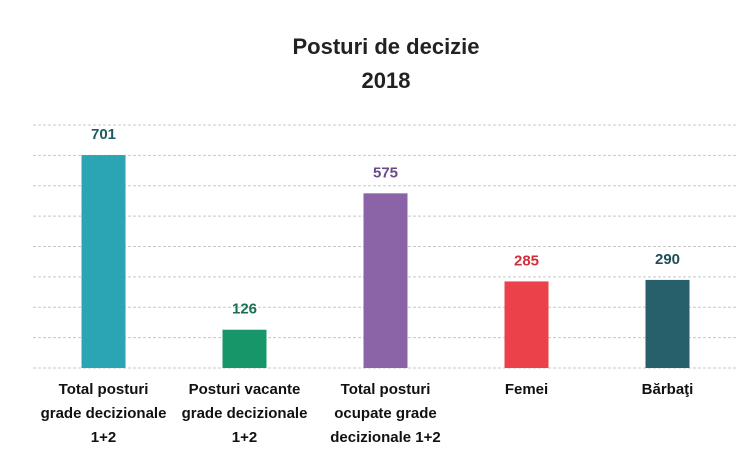  Describe the element at coordinates (385, 46) in the screenshot. I see `chart-title: Posturi de decizie` at that location.